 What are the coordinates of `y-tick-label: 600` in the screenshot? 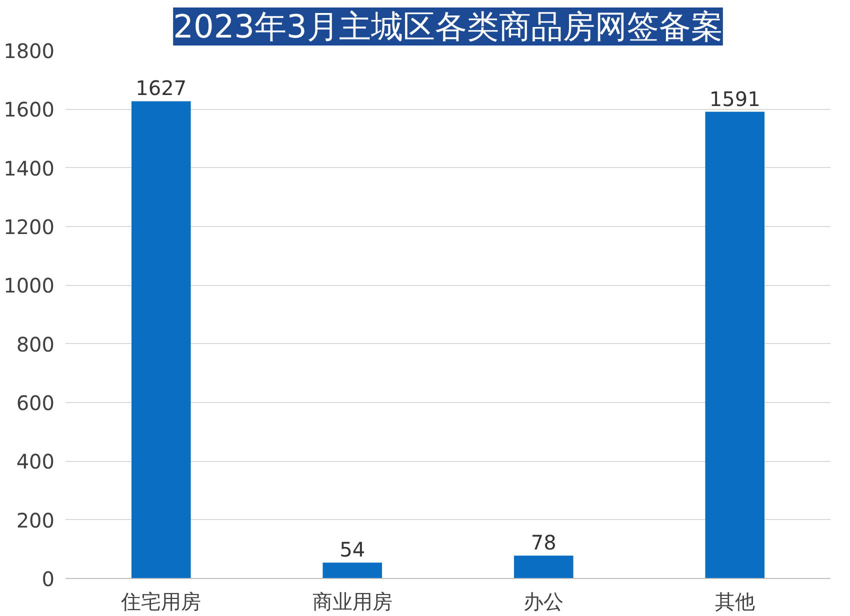 It's located at (35, 403).